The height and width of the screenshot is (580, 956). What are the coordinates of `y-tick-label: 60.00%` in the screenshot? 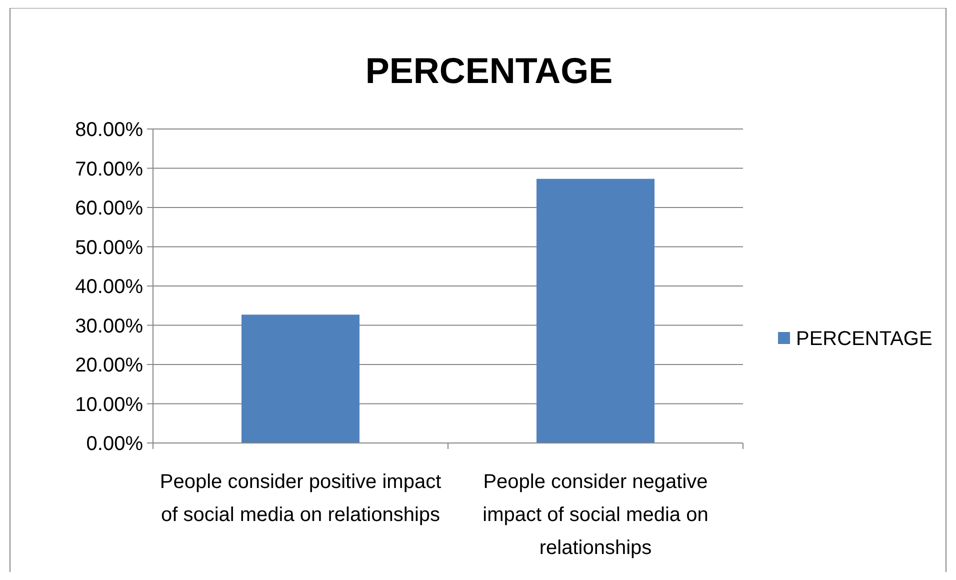 It's located at (109, 209).